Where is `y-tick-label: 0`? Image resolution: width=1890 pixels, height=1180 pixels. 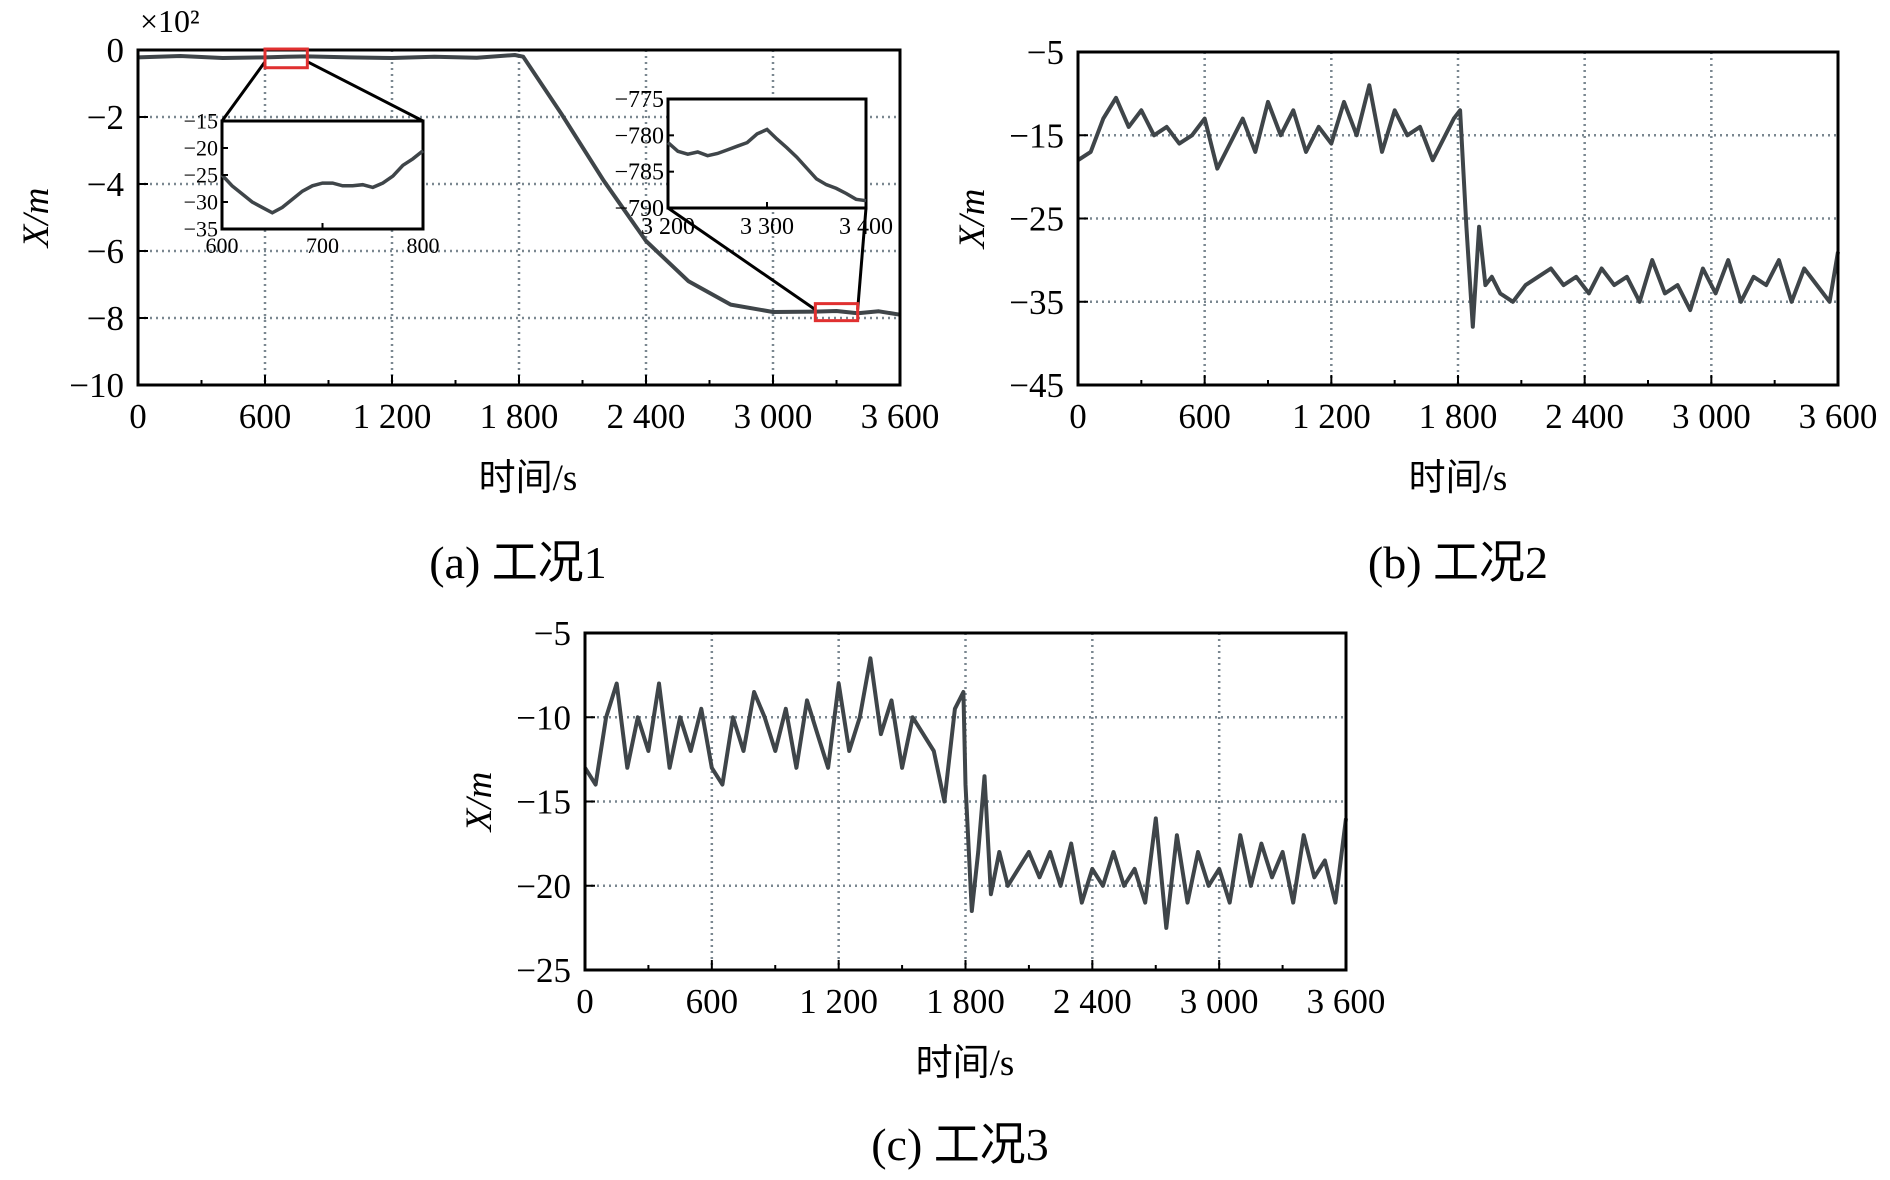 y-tick-label: 0 is located at coordinates (116, 50).